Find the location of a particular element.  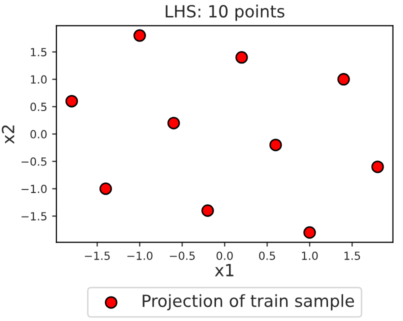

y-tick-label: 0.0 is located at coordinates (38, 134).